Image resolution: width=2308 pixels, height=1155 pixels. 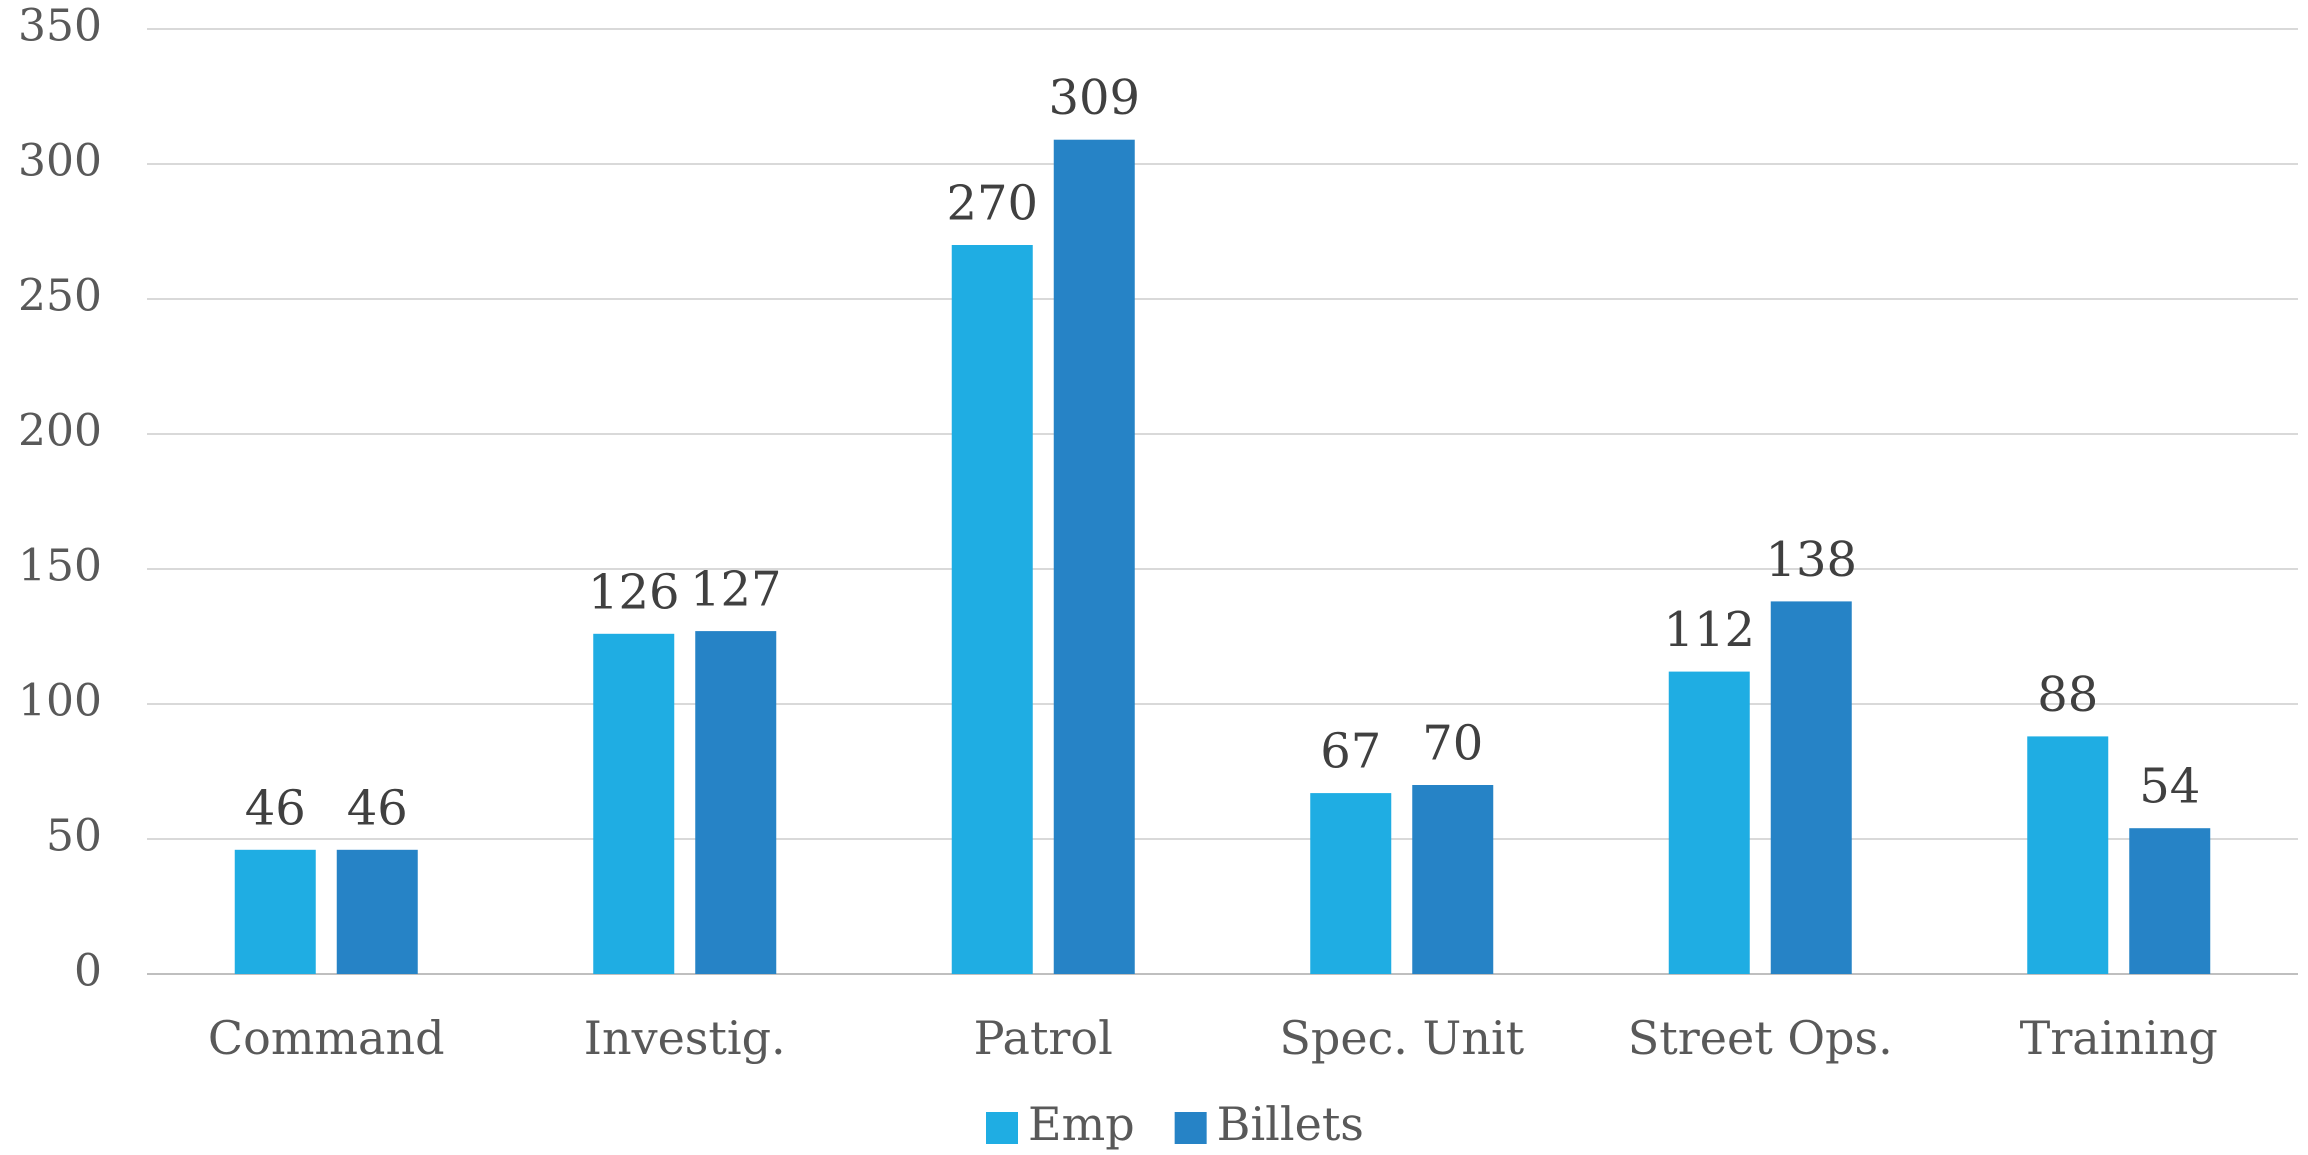 What do you see at coordinates (685, 1038) in the screenshot?
I see `x-tick-label: Investig.` at bounding box center [685, 1038].